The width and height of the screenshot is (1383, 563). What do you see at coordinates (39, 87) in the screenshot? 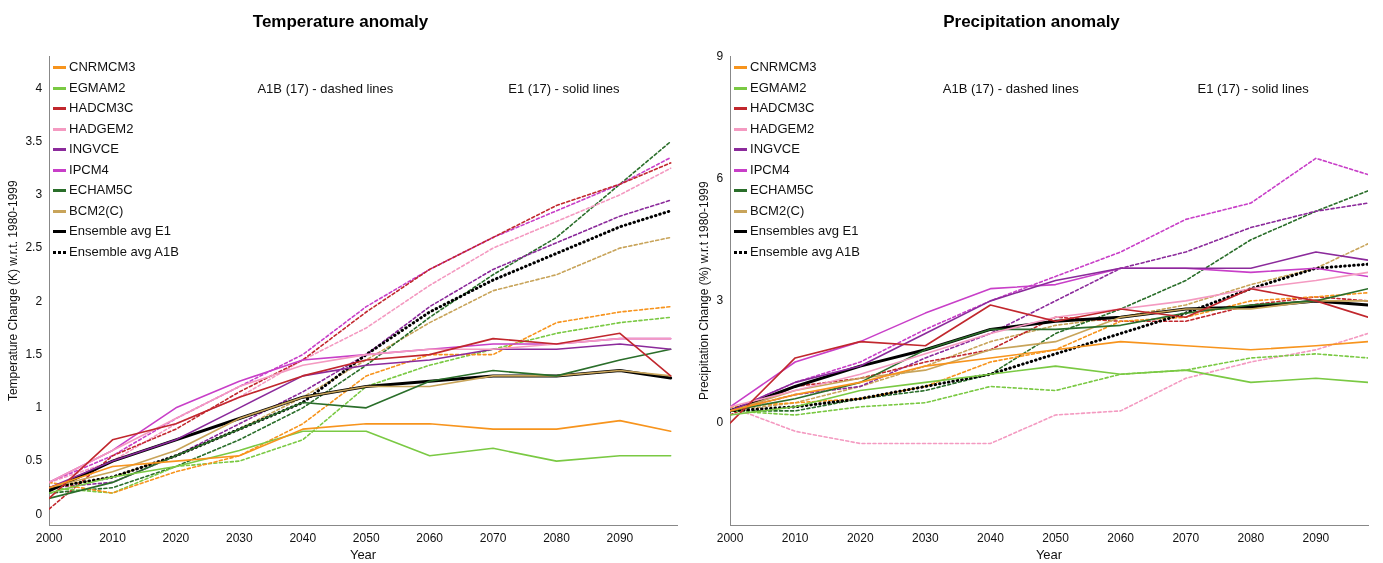
I see `y-tick-label: 4` at bounding box center [39, 87].